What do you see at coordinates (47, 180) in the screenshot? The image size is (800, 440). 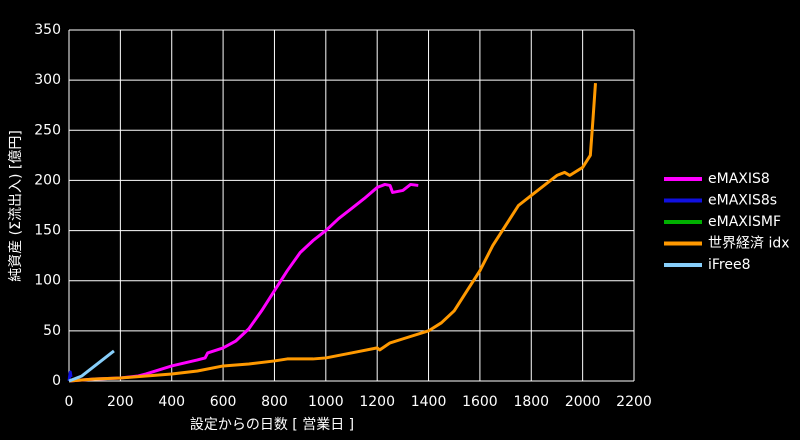 I see `y-tick-label: 200` at bounding box center [47, 180].